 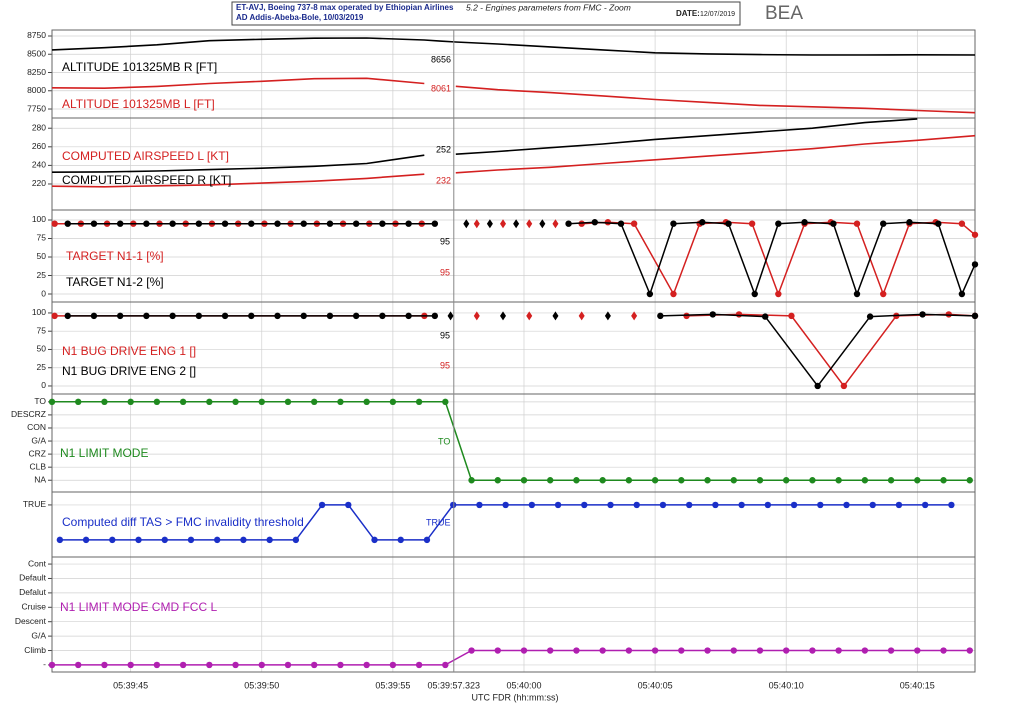 What do you see at coordinates (39, 183) in the screenshot?
I see `y-tick-label: 220` at bounding box center [39, 183].